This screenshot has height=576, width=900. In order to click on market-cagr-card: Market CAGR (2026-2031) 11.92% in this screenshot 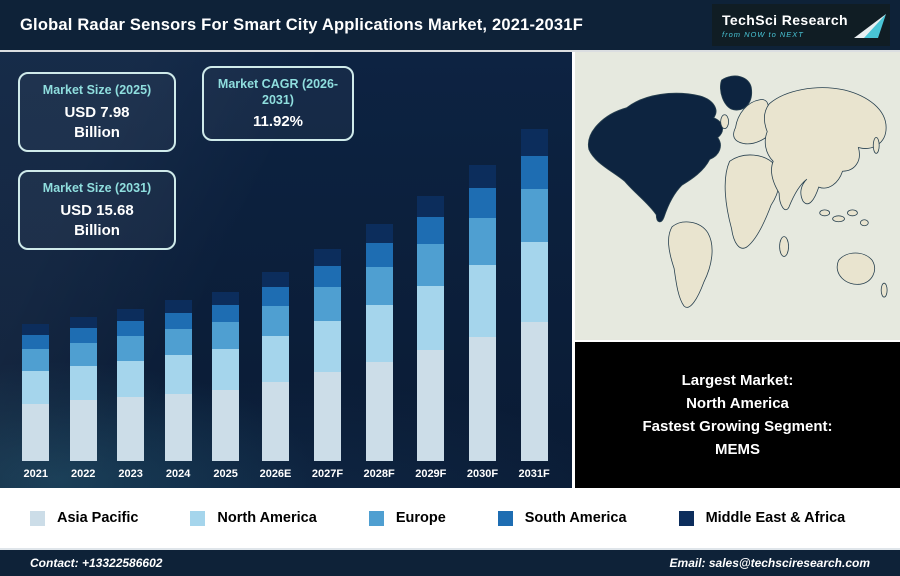, I will do `click(278, 104)`.